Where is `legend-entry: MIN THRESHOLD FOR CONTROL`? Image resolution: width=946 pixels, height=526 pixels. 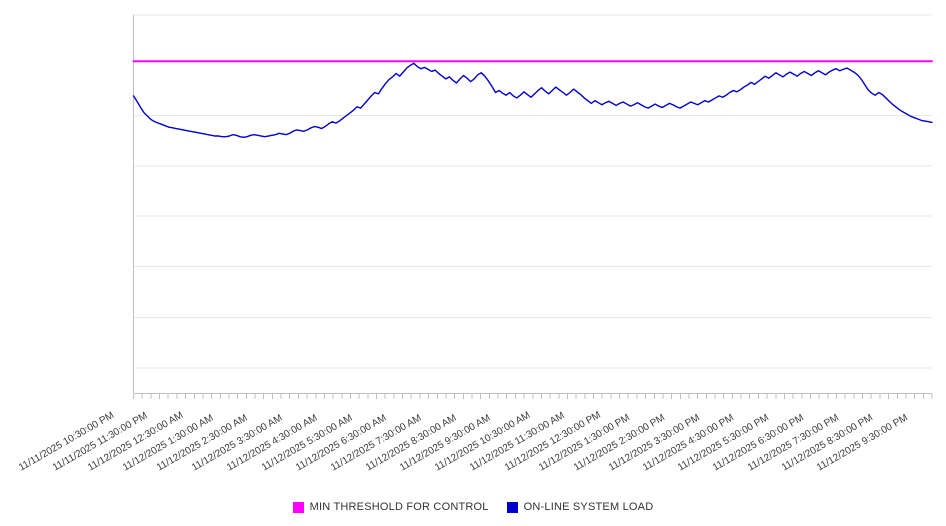 legend-entry: MIN THRESHOLD FOR CONTROL is located at coordinates (390, 507).